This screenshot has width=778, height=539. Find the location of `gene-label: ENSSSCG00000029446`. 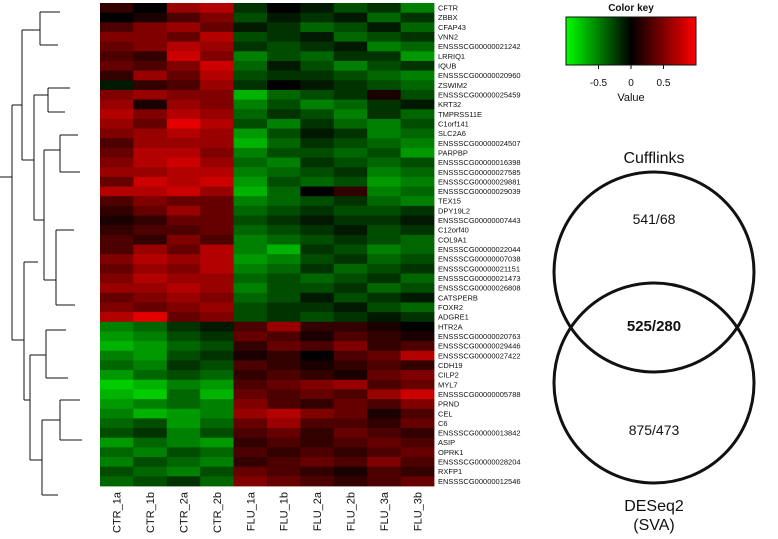

gene-label: ENSSSCG00000029446 is located at coordinates (479, 346).